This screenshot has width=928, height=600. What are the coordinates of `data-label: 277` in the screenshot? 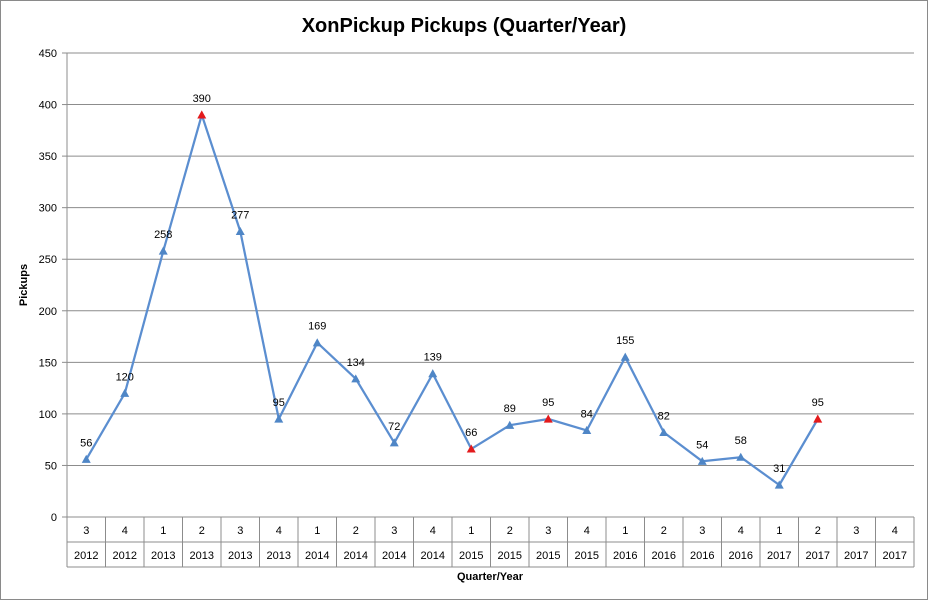 It's located at (240, 215).